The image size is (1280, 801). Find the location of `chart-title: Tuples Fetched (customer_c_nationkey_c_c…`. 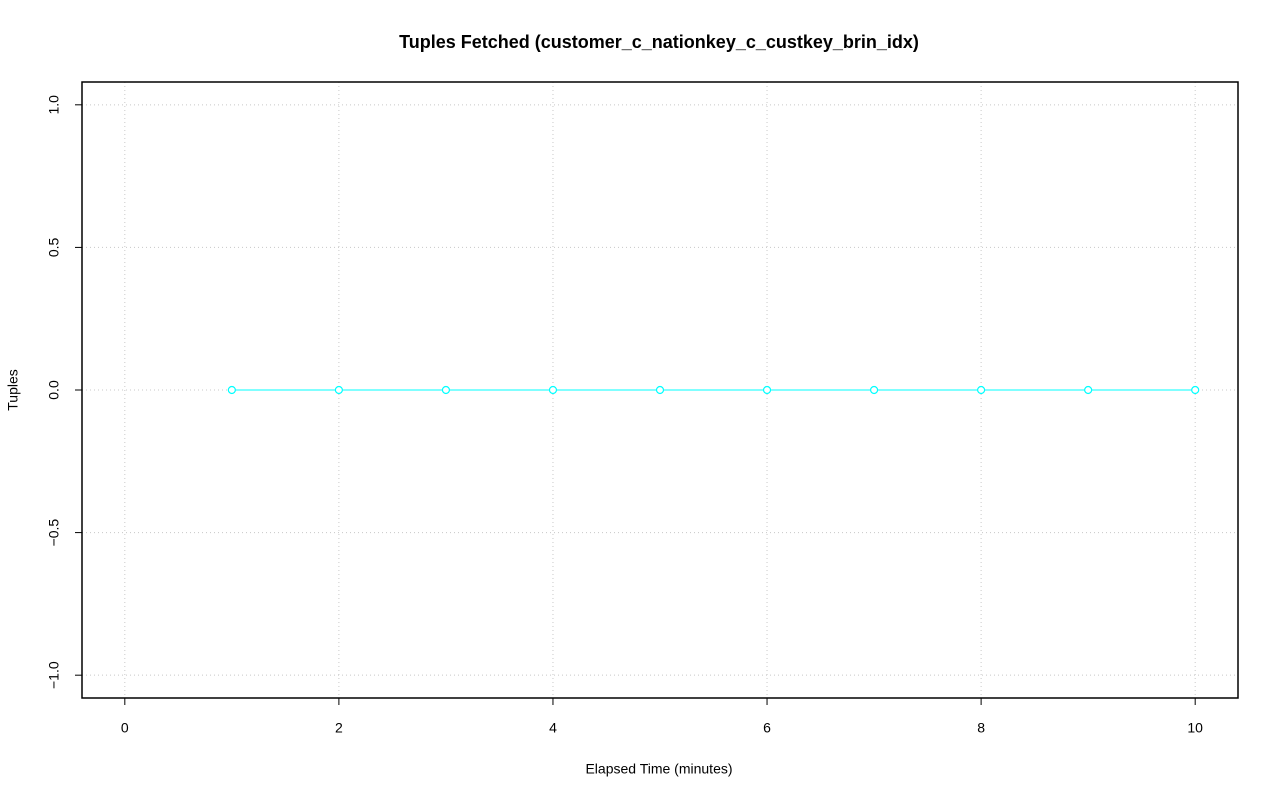

chart-title: Tuples Fetched (customer_c_nationkey_c_c… is located at coordinates (659, 42).